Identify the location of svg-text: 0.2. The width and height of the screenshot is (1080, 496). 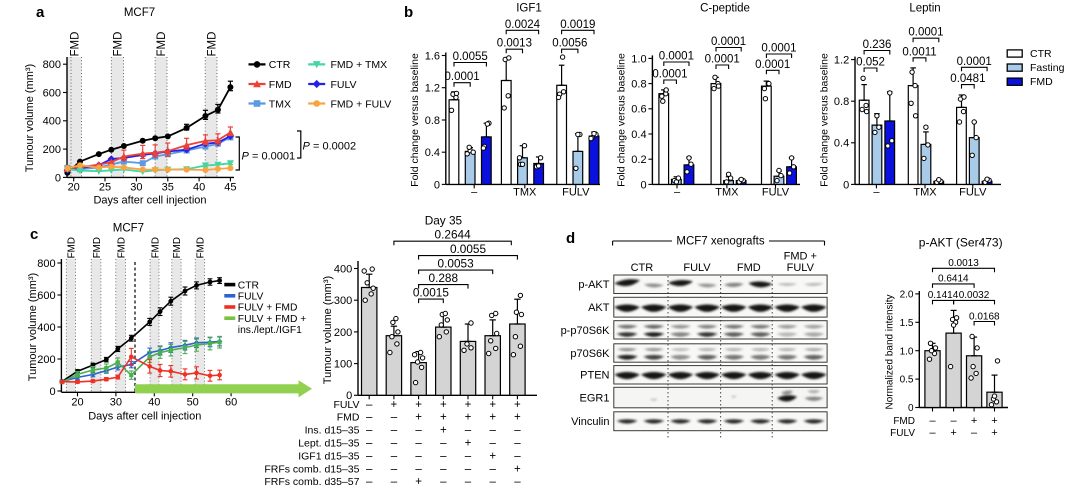
(638, 160).